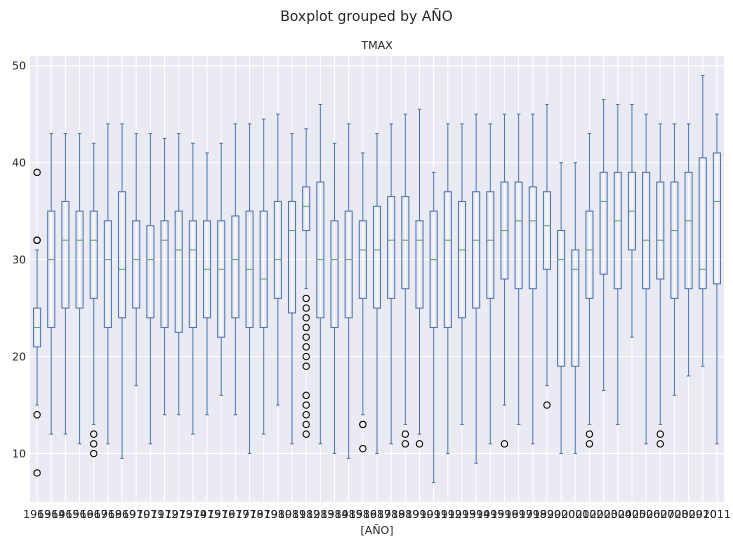 This screenshot has height=544, width=733. What do you see at coordinates (334, 298) in the screenshot?
I see `box-group-1984` at bounding box center [334, 298].